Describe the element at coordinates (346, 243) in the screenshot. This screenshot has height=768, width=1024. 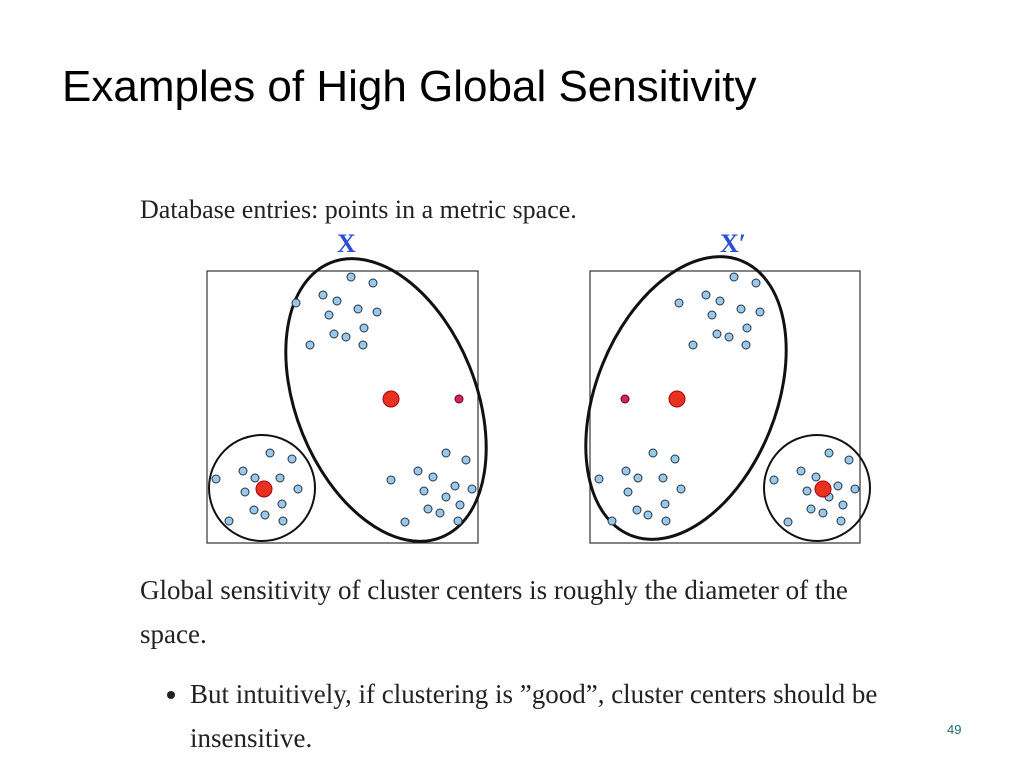
I see `left-label: X` at that location.